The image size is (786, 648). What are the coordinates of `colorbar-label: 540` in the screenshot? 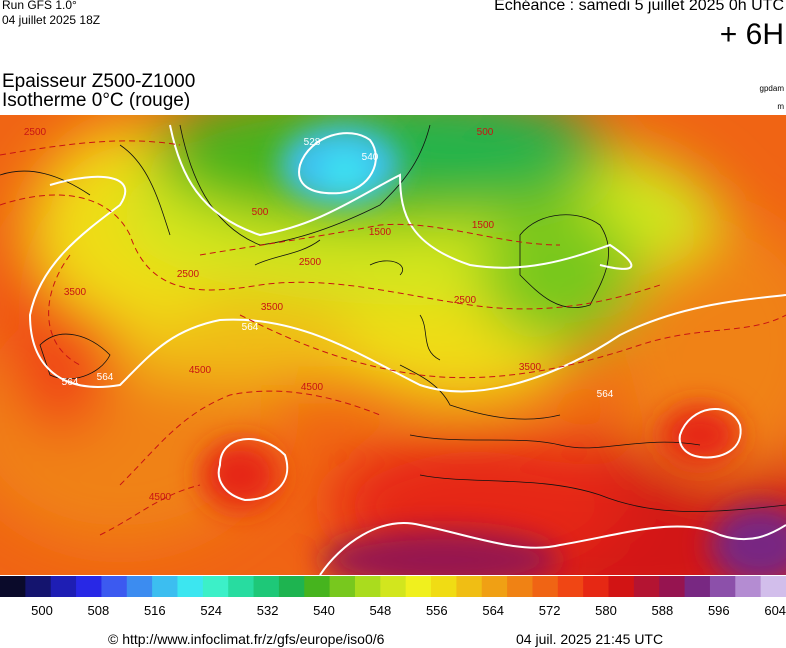 It's located at (324, 610).